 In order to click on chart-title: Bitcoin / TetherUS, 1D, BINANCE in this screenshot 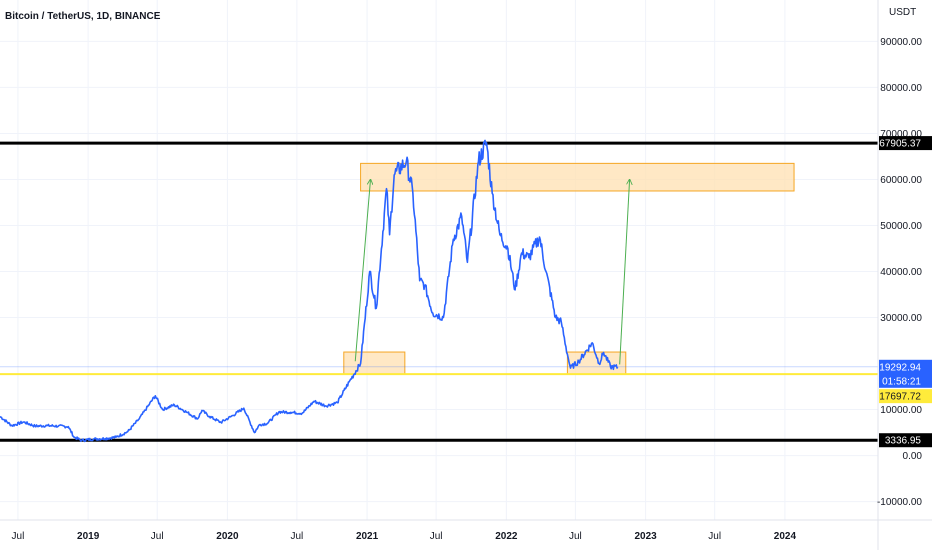, I will do `click(83, 16)`.